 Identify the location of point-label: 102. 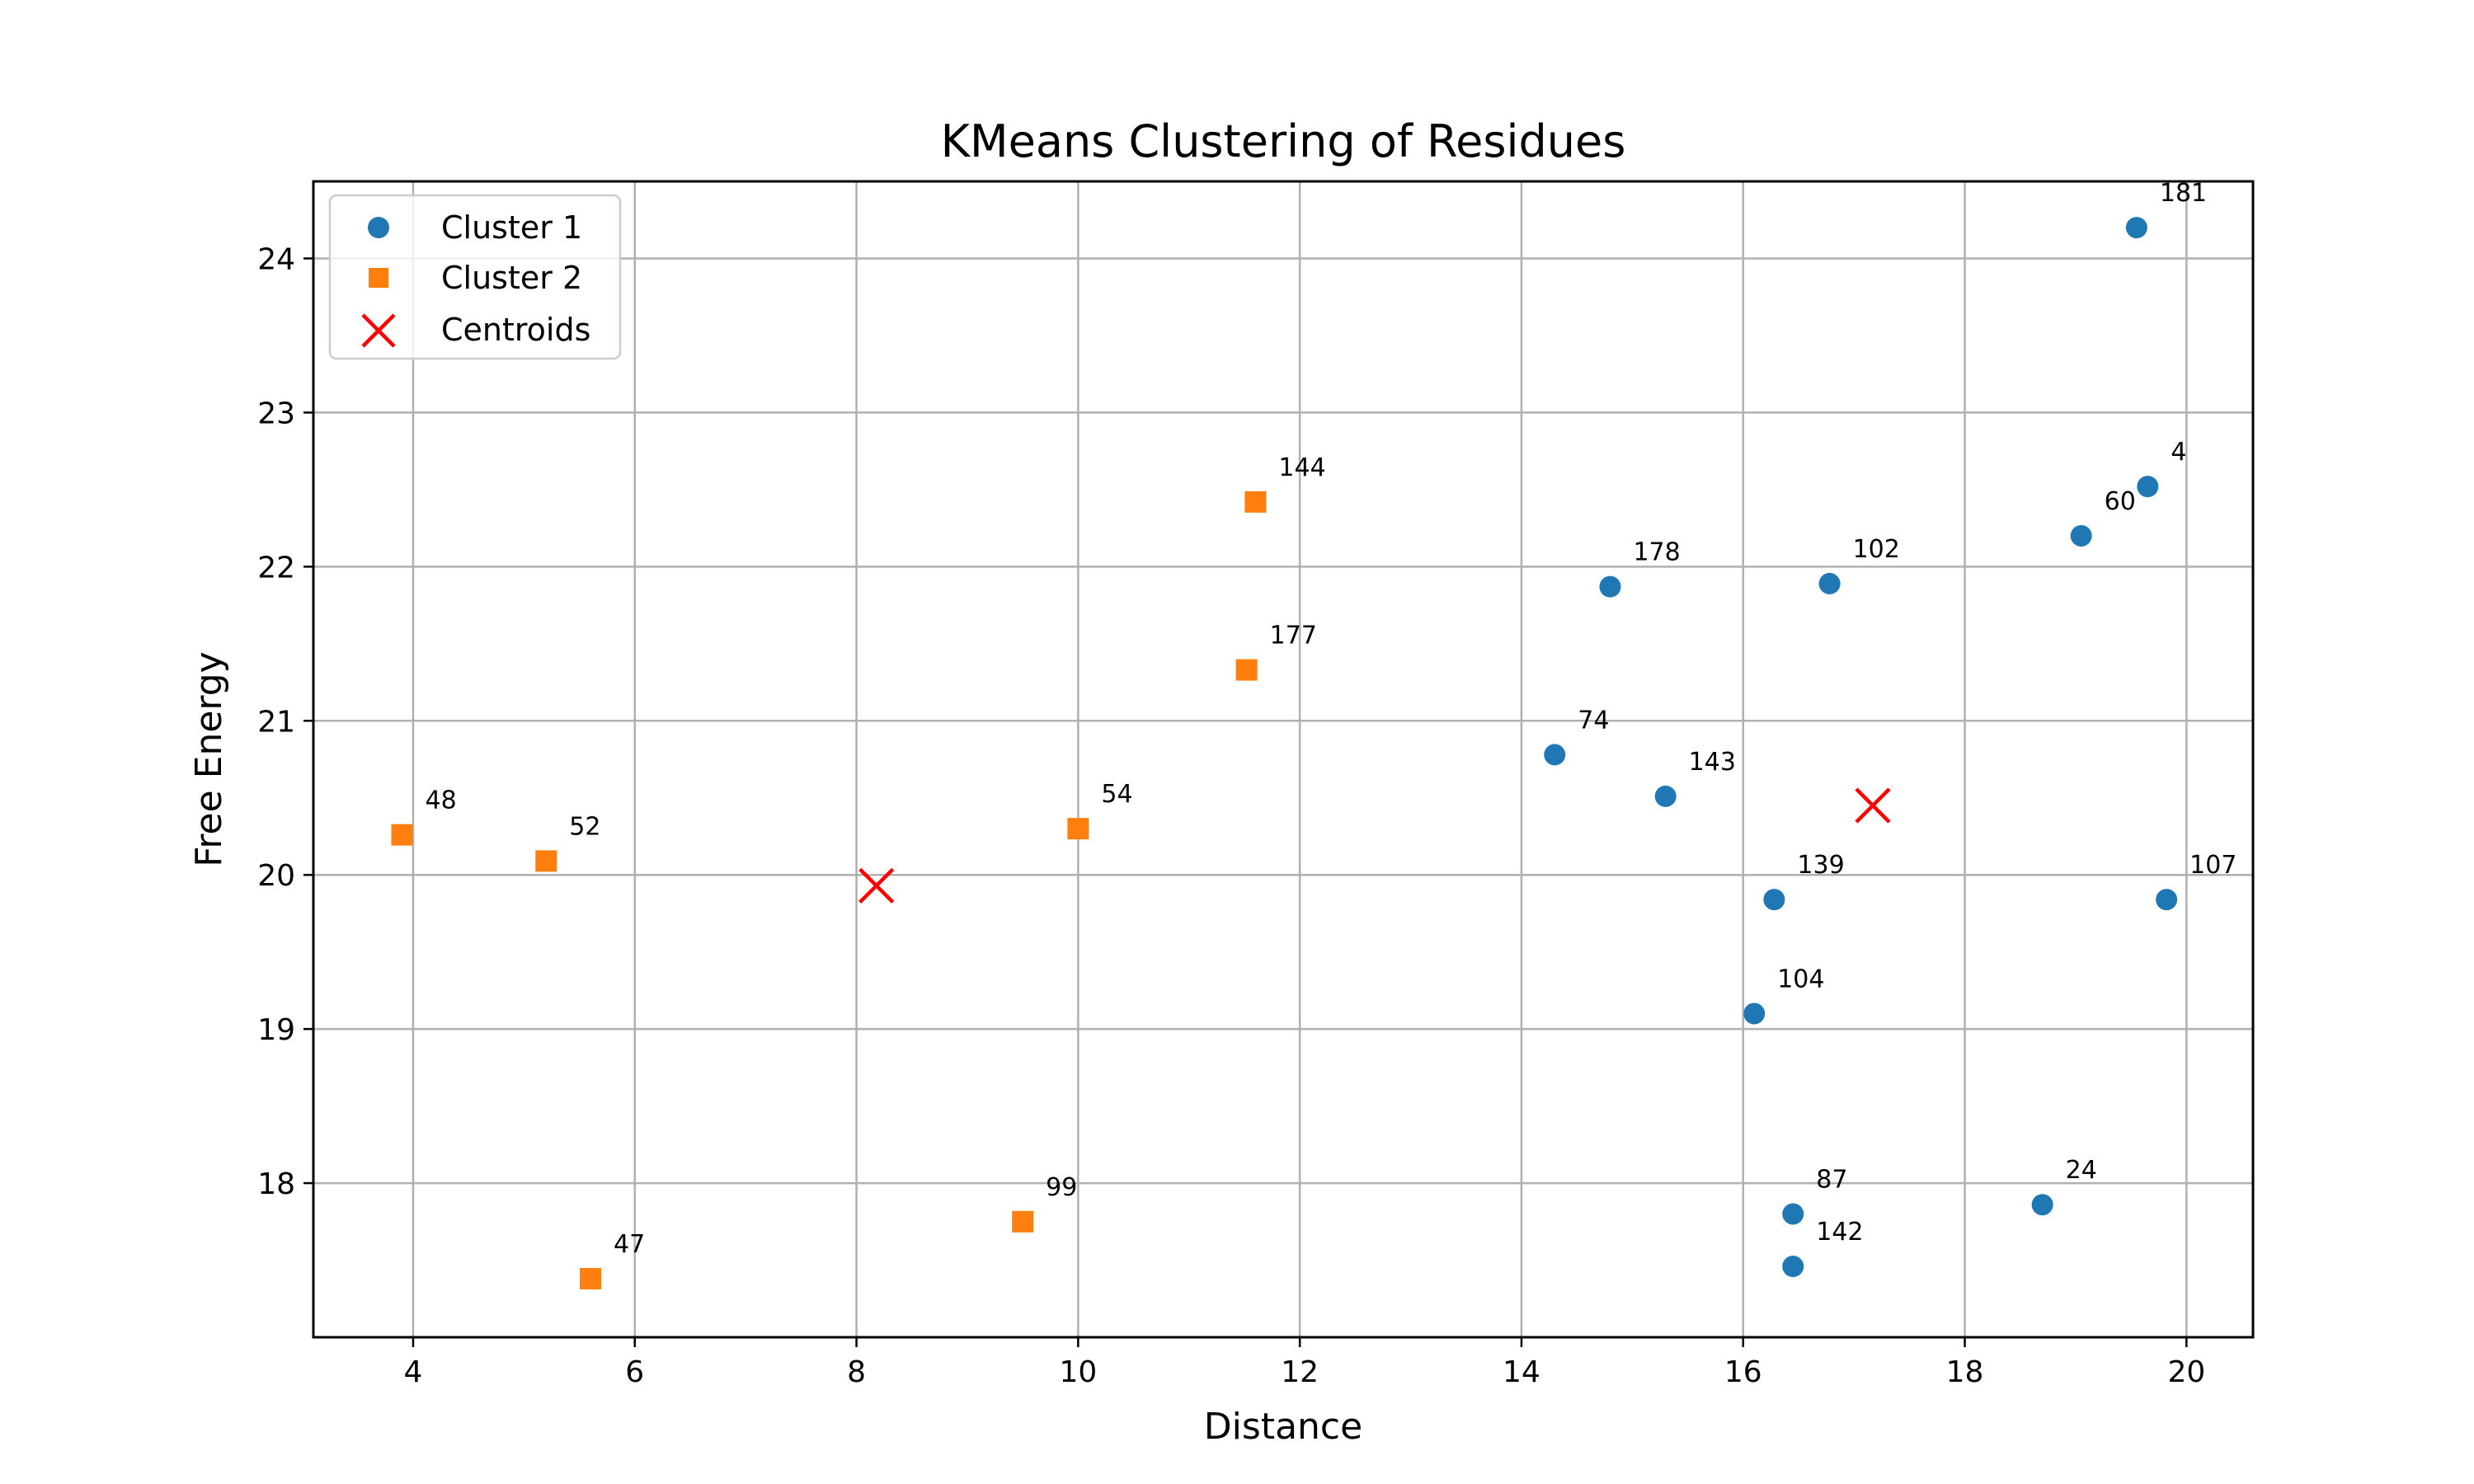
(1876, 549).